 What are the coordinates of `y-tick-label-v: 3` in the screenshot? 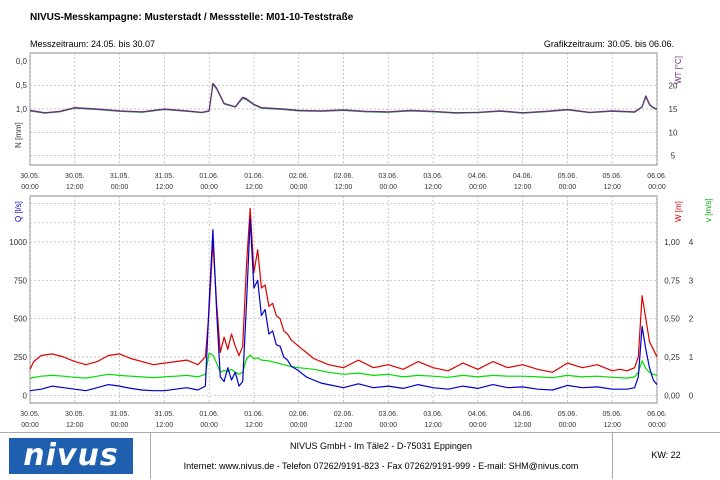 It's located at (691, 280).